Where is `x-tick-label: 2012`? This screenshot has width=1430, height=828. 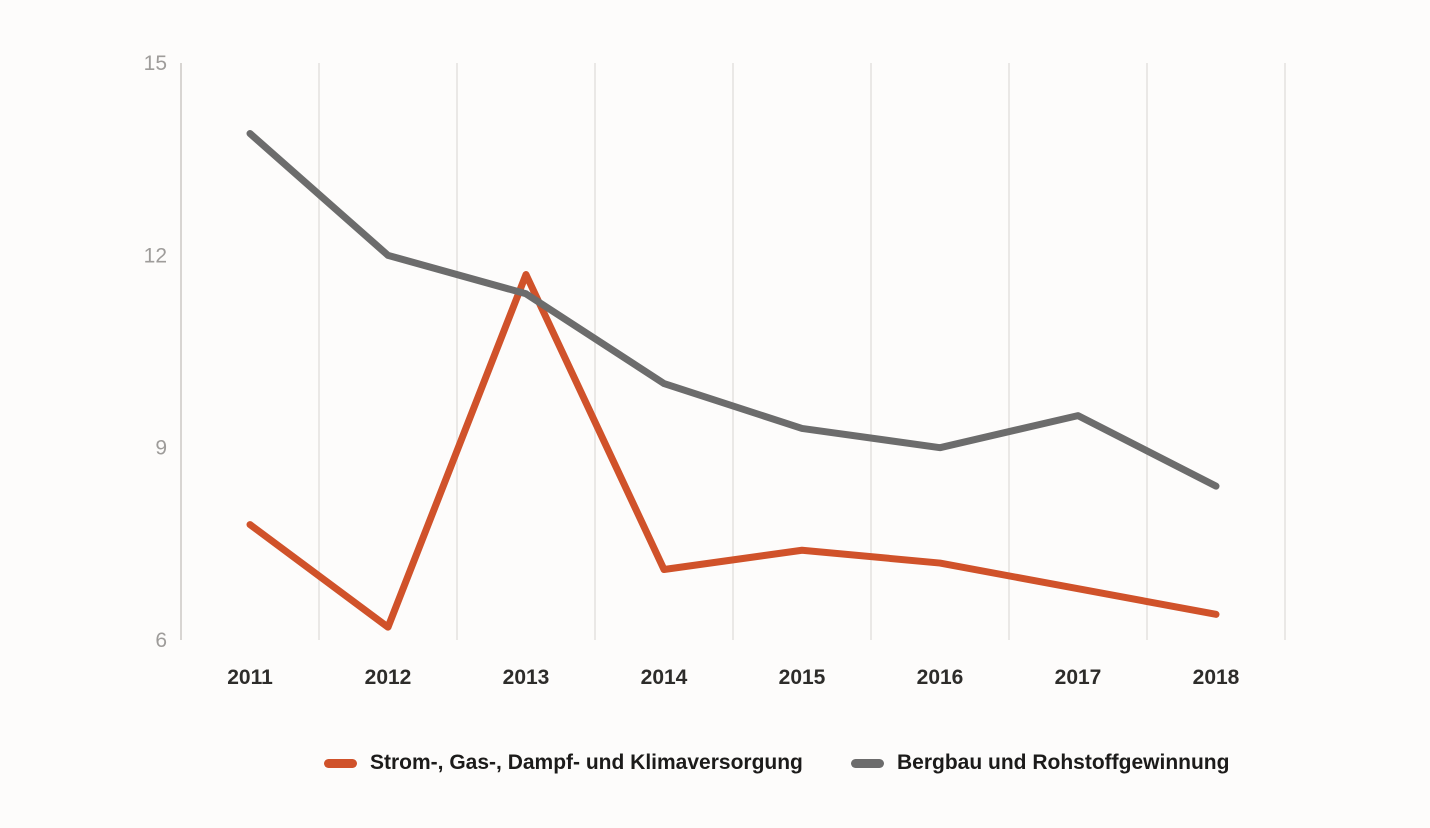 x-tick-label: 2012 is located at coordinates (388, 677).